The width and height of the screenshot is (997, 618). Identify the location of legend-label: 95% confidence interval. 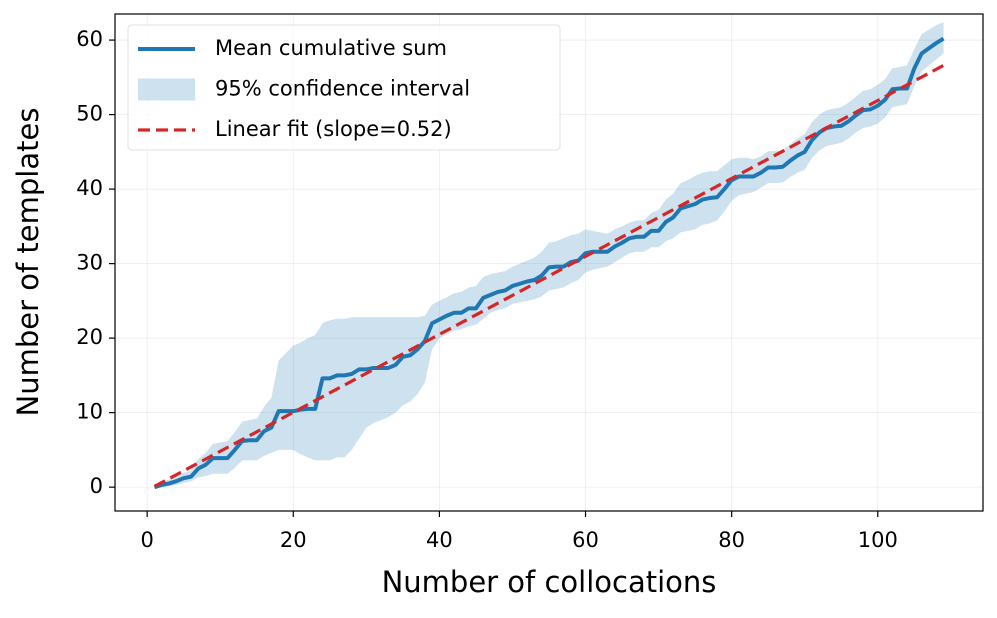
(342, 89).